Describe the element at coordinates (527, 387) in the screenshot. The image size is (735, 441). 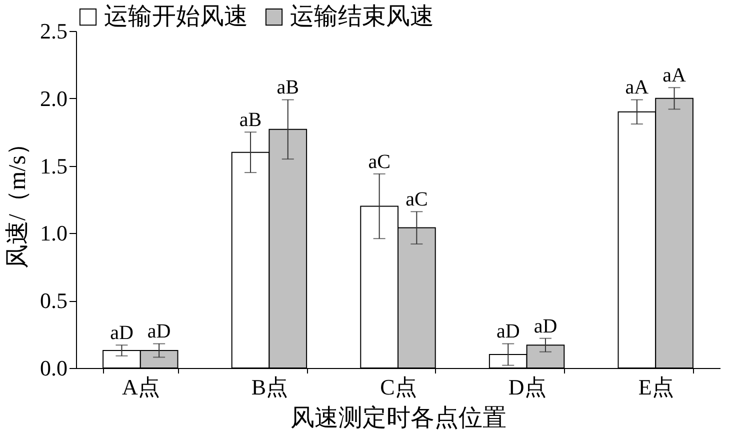
I see `x-tick-label: D点` at that location.